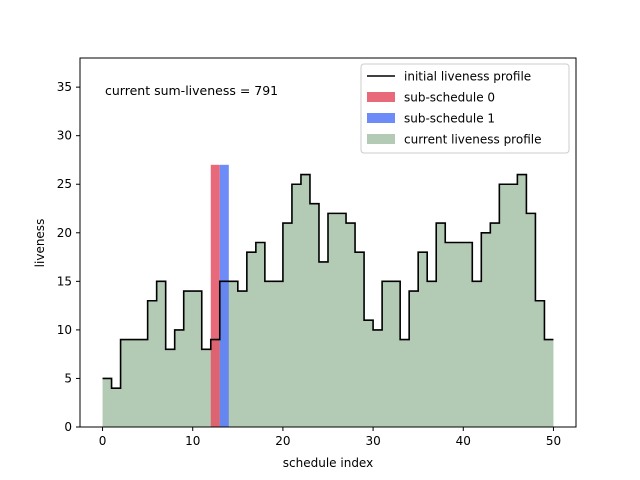 Image resolution: width=640 pixels, height=480 pixels. Describe the element at coordinates (463, 441) in the screenshot. I see `x-tick-label: 40` at that location.